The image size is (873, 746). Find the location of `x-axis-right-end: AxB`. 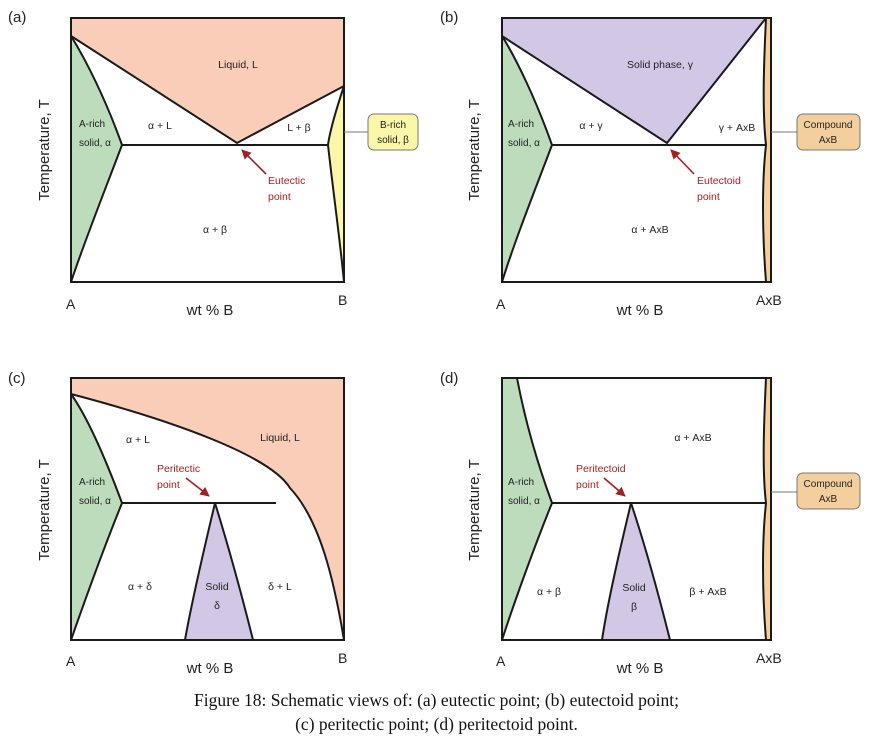

x-axis-right-end: AxB is located at coordinates (769, 300).